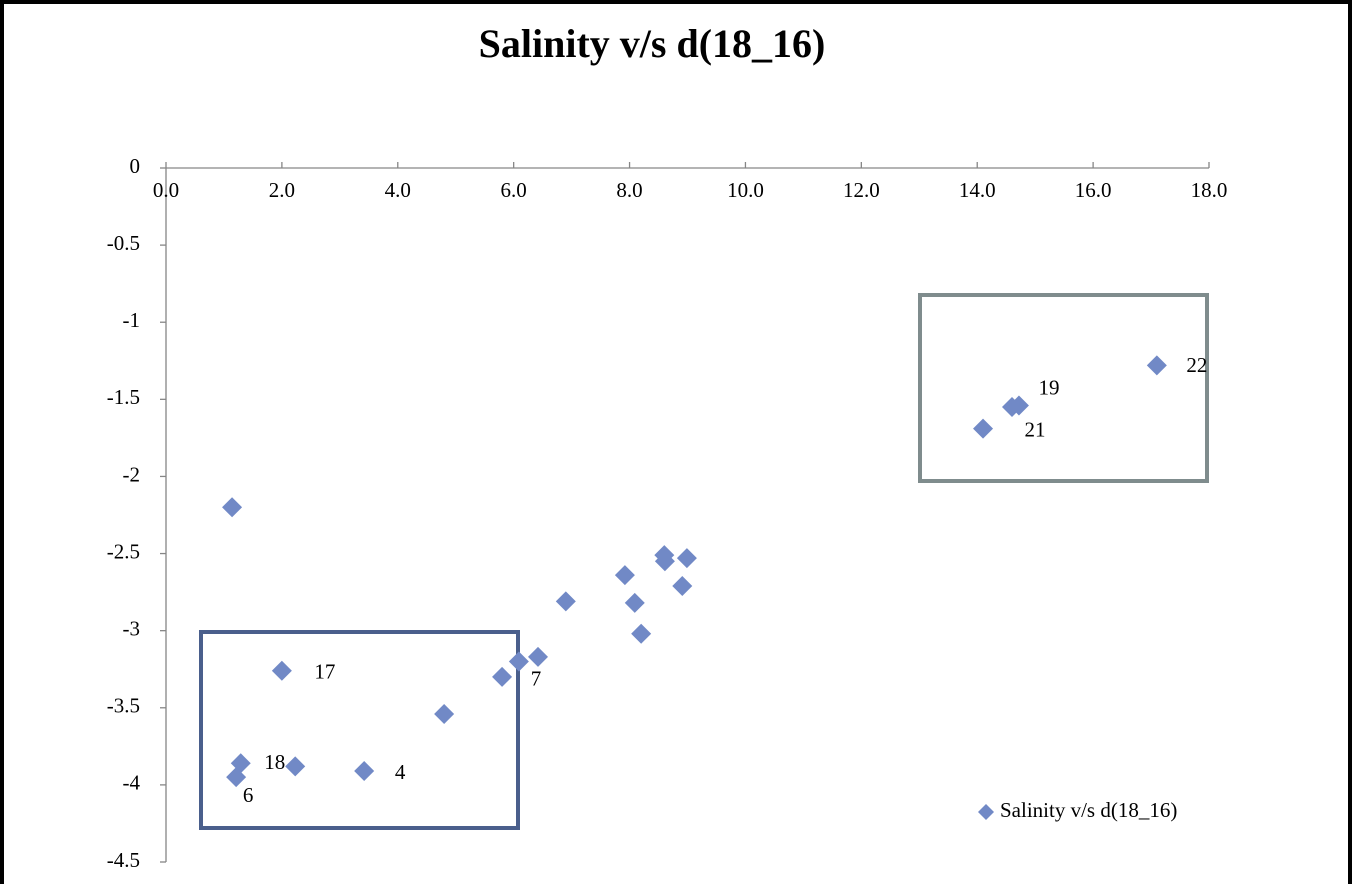 Image resolution: width=1352 pixels, height=884 pixels. Describe the element at coordinates (629, 190) in the screenshot. I see `x-tick-label: 8.0` at that location.